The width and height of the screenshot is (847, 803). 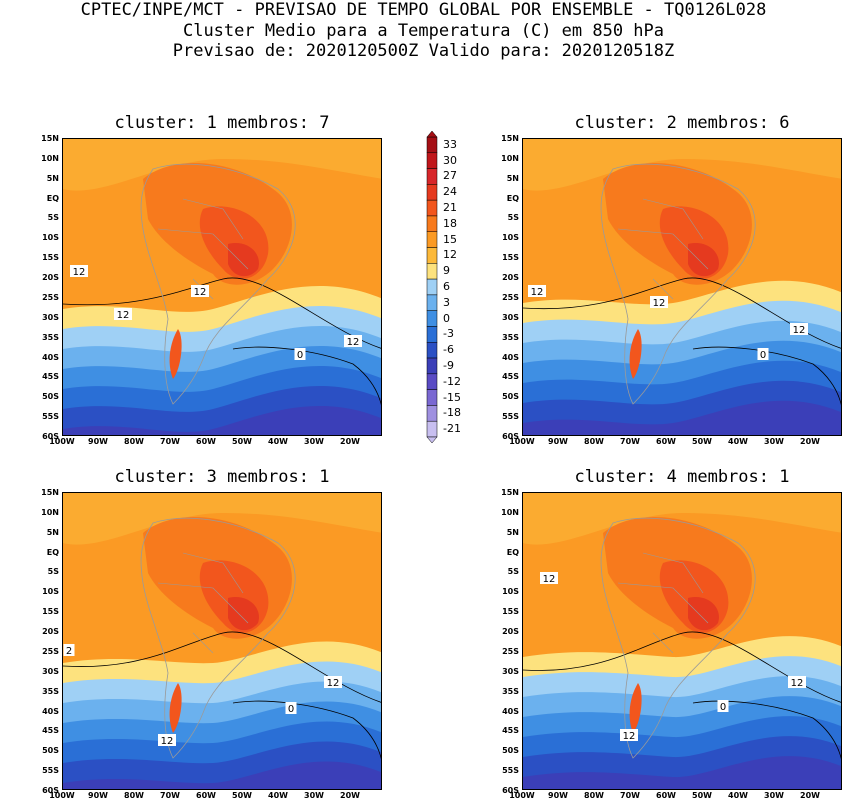 What do you see at coordinates (682, 287) in the screenshot?
I see `map-panel-2: 12 12 12 0` at bounding box center [682, 287].